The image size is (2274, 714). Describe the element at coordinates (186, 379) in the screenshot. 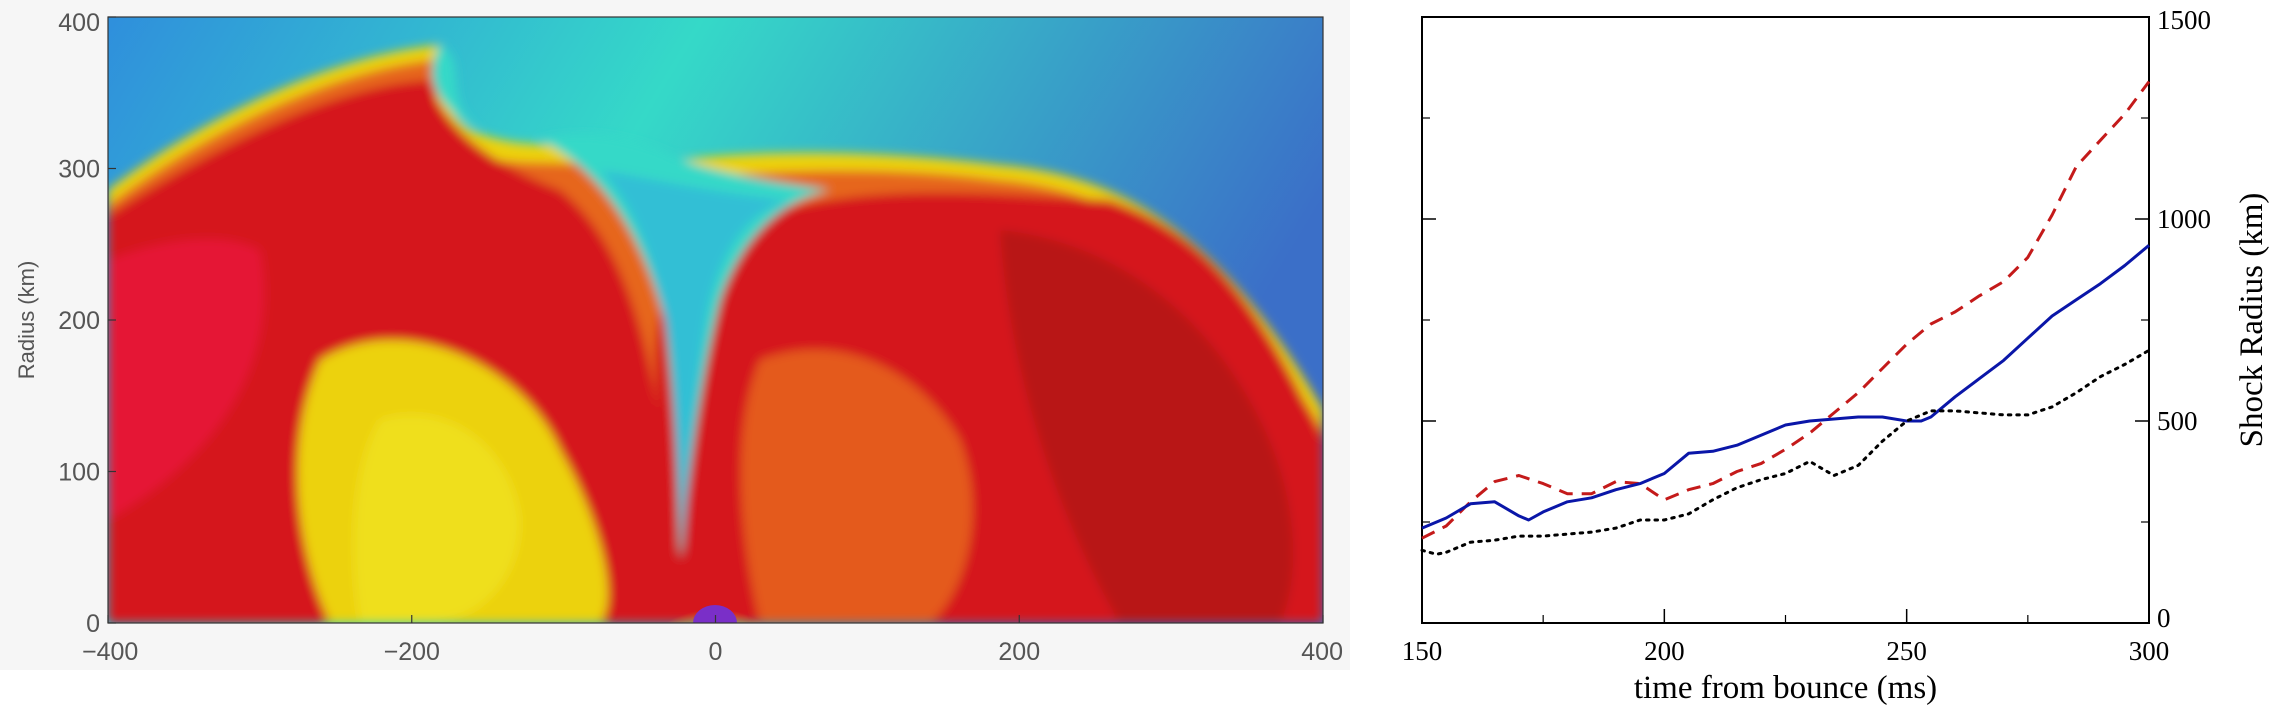

I see `hot-left-lobe` at that location.